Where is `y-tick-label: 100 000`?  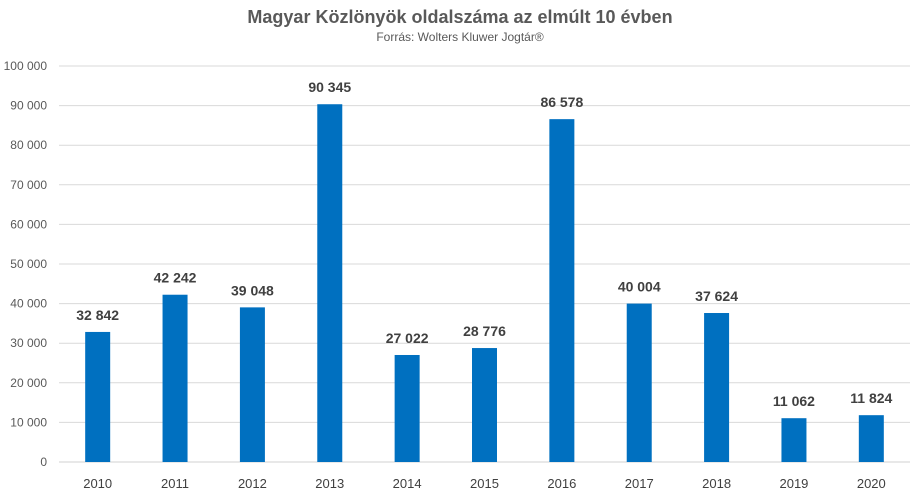 y-tick-label: 100 000 is located at coordinates (26, 66).